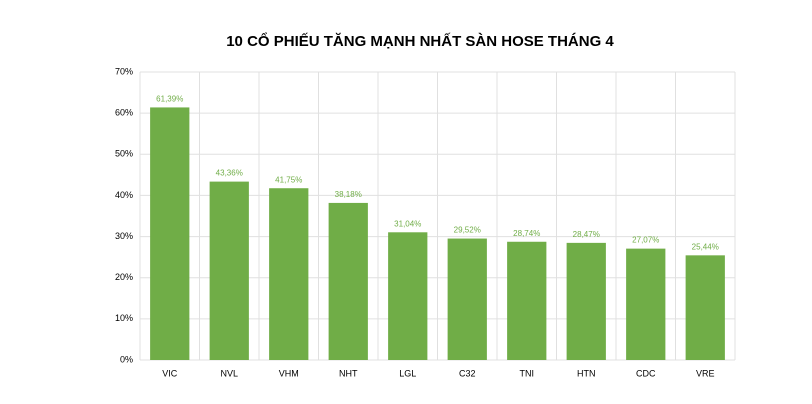 This screenshot has width=812, height=404. What do you see at coordinates (170, 373) in the screenshot?
I see `x-tick-label: VIC` at bounding box center [170, 373].